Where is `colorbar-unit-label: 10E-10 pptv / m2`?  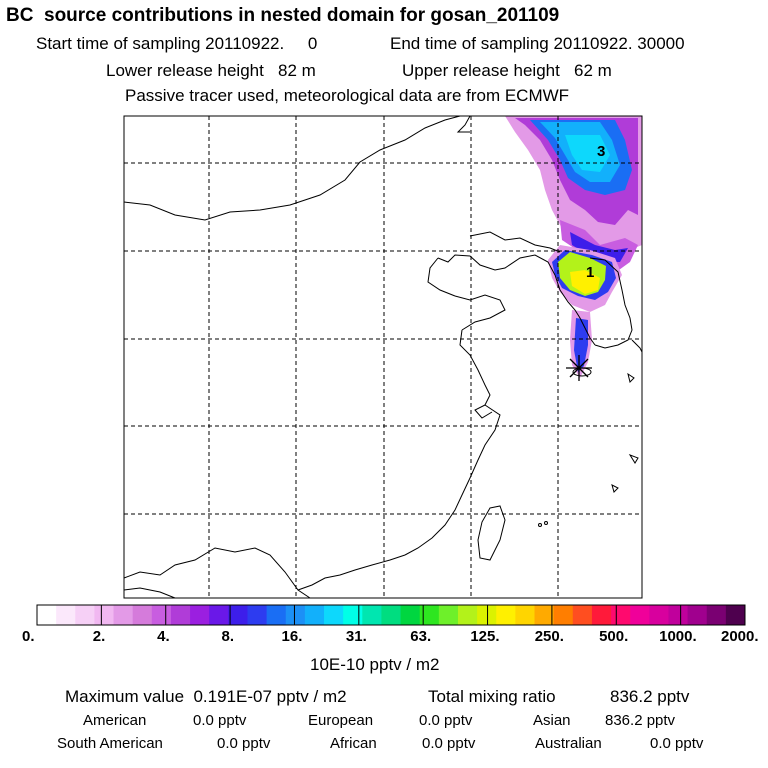 colorbar-unit-label: 10E-10 pptv / m2 is located at coordinates (375, 664).